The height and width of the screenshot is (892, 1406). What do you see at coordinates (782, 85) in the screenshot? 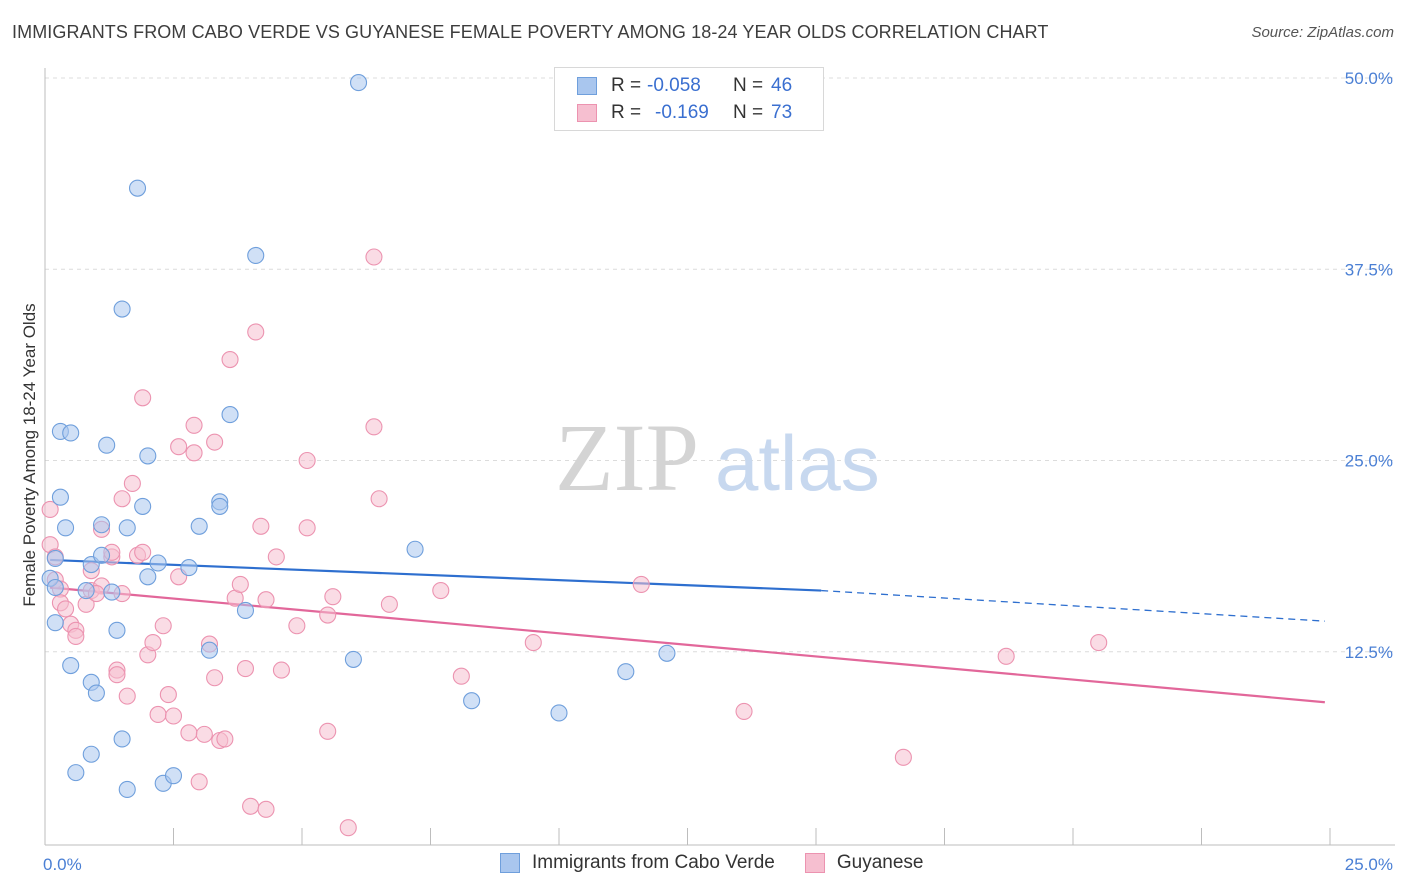
I see `legend-n-value: 46` at bounding box center [782, 85].